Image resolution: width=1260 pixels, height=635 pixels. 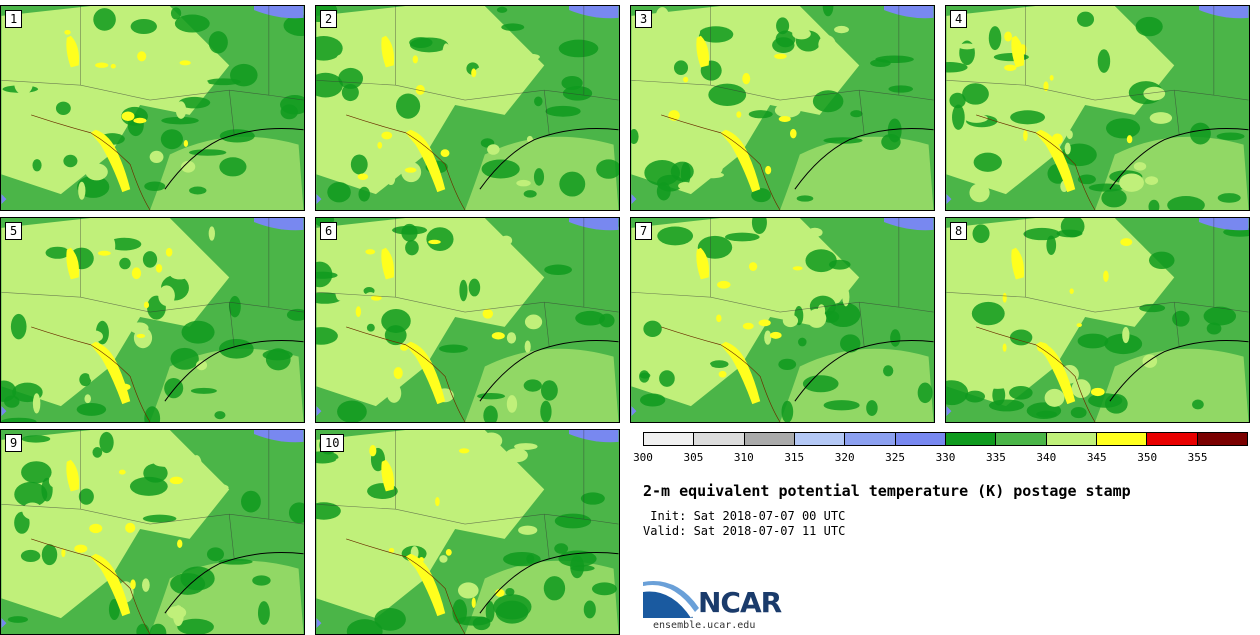 What do you see at coordinates (152, 108) in the screenshot?
I see `ensemble-member-map: 1` at bounding box center [152, 108].